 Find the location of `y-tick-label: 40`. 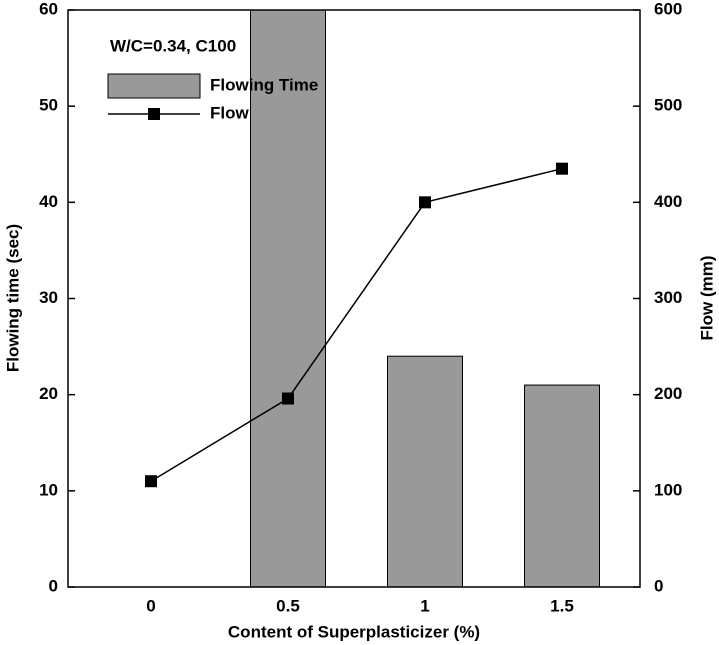

y-tick-label: 40 is located at coordinates (48, 201).